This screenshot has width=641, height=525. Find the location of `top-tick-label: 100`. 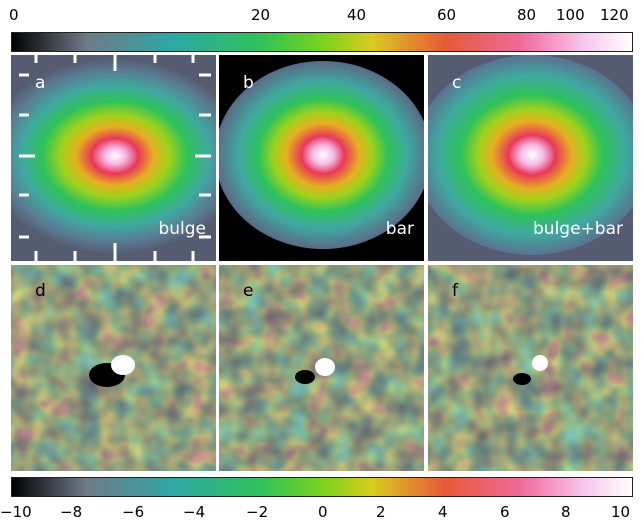

top-tick-label: 100 is located at coordinates (570, 15).